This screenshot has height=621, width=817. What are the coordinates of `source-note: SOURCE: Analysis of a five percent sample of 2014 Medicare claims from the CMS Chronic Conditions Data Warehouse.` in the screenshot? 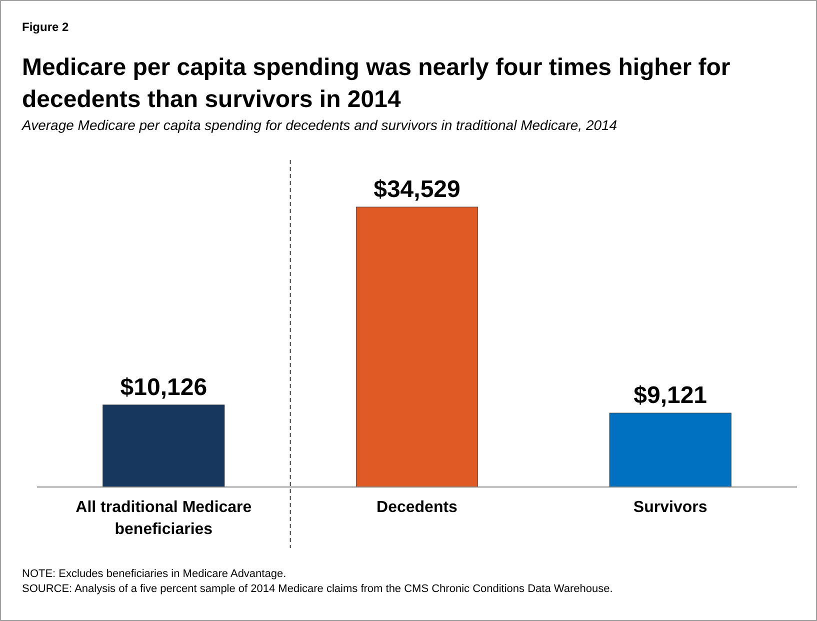 It's located at (317, 589).